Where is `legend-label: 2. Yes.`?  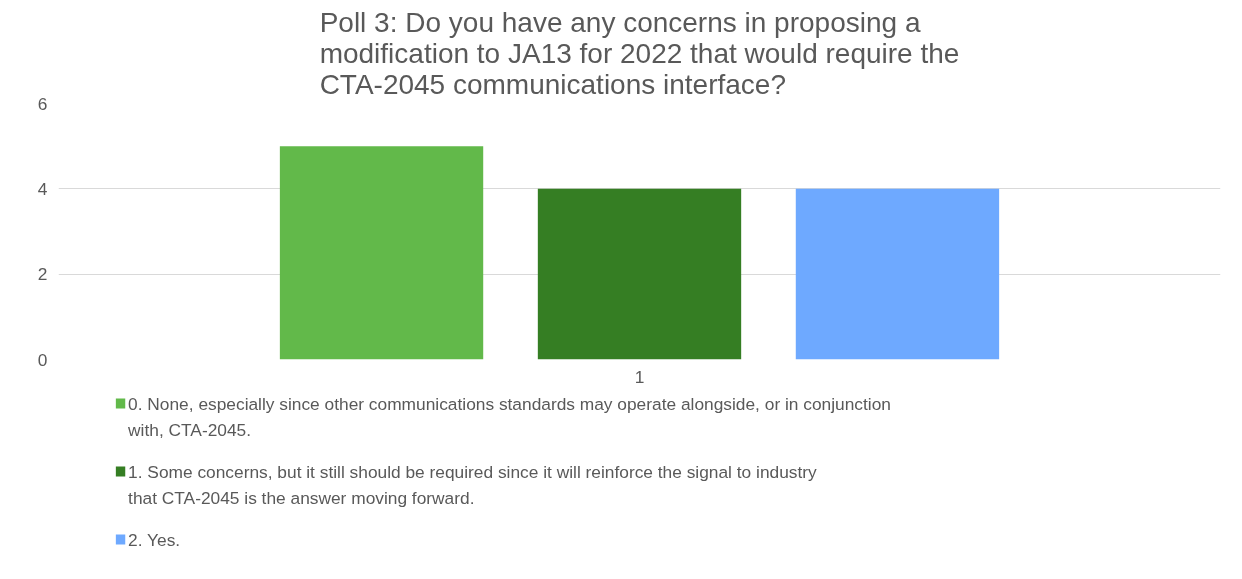
legend-label: 2. Yes. is located at coordinates (154, 539).